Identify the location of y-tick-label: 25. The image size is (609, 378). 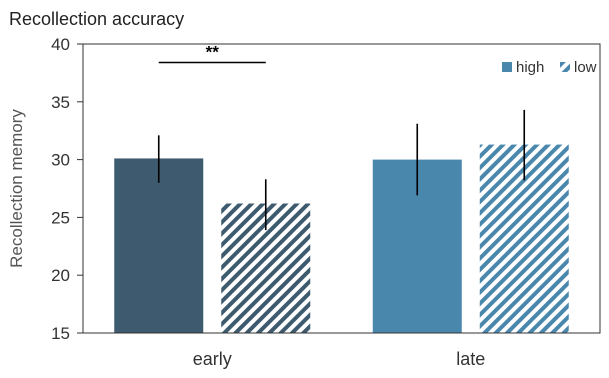
(60, 217).